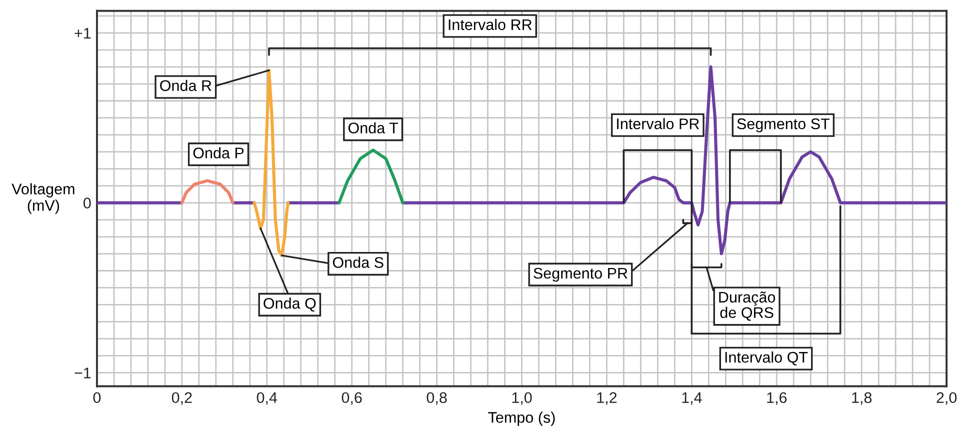 The width and height of the screenshot is (960, 434). I want to click on annotation: Intervalo QT, so click(766, 358).